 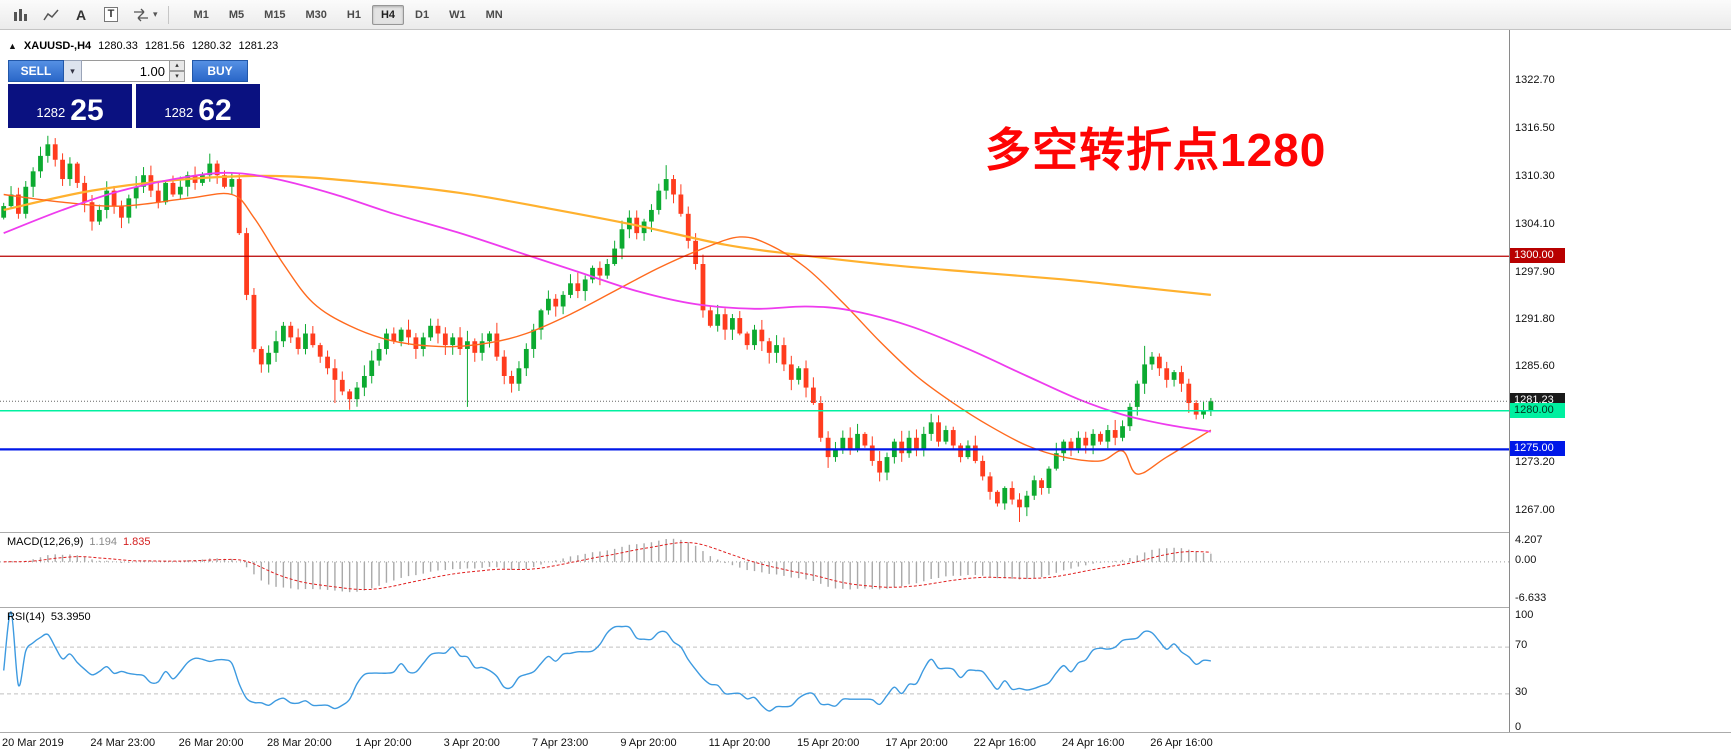 I want to click on time-axis-label: 24 Apr 16:00, so click(x=1093, y=743).